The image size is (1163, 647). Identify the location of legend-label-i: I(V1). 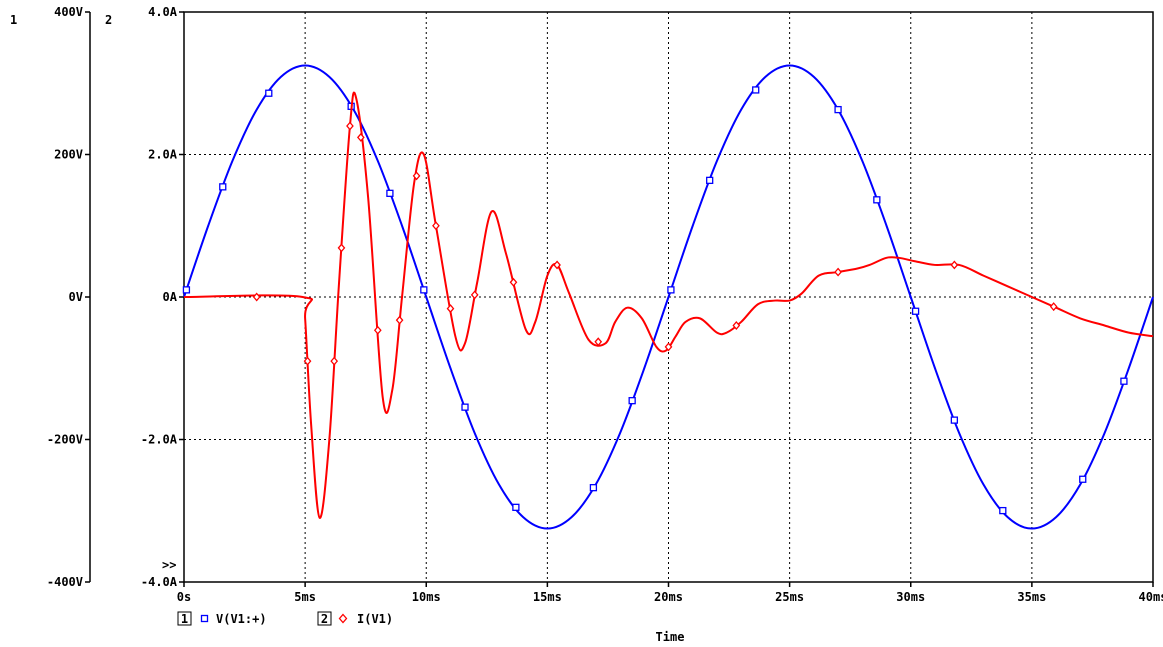
(375, 619).